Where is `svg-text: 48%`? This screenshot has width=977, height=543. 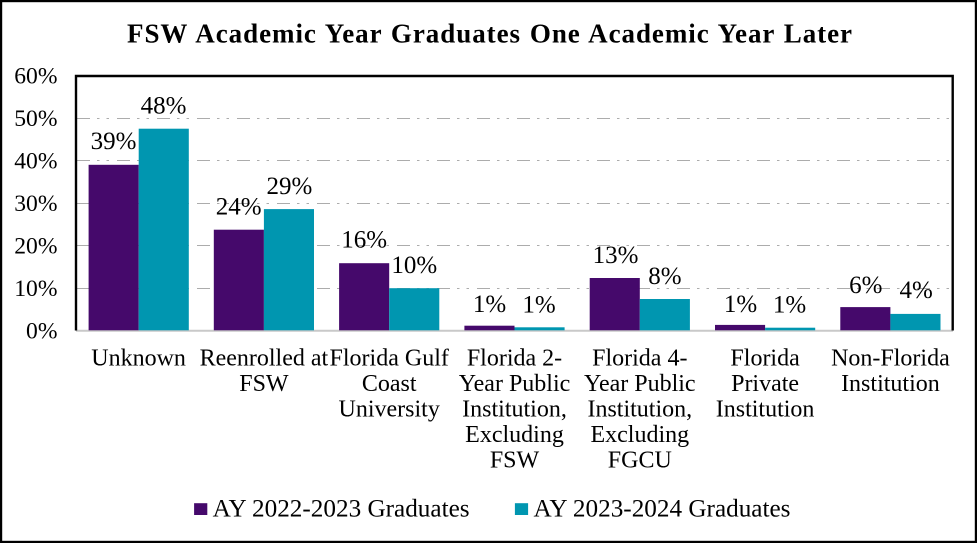 svg-text: 48% is located at coordinates (164, 106).